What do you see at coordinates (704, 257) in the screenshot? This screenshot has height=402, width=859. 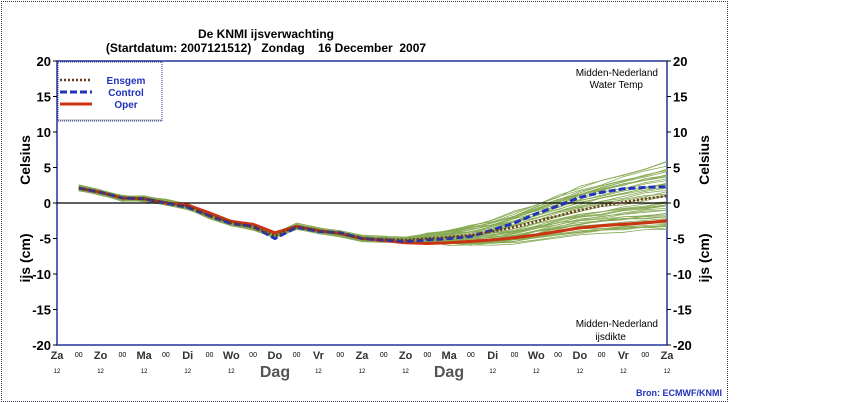 I see `y-label-ice-right: ijs (cm)` at bounding box center [704, 257].